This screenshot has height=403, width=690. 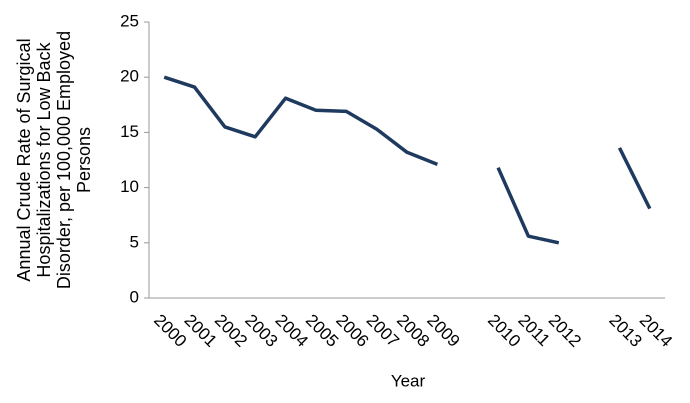 What do you see at coordinates (352, 331) in the screenshot?
I see `x-tick-label: 2006` at bounding box center [352, 331].